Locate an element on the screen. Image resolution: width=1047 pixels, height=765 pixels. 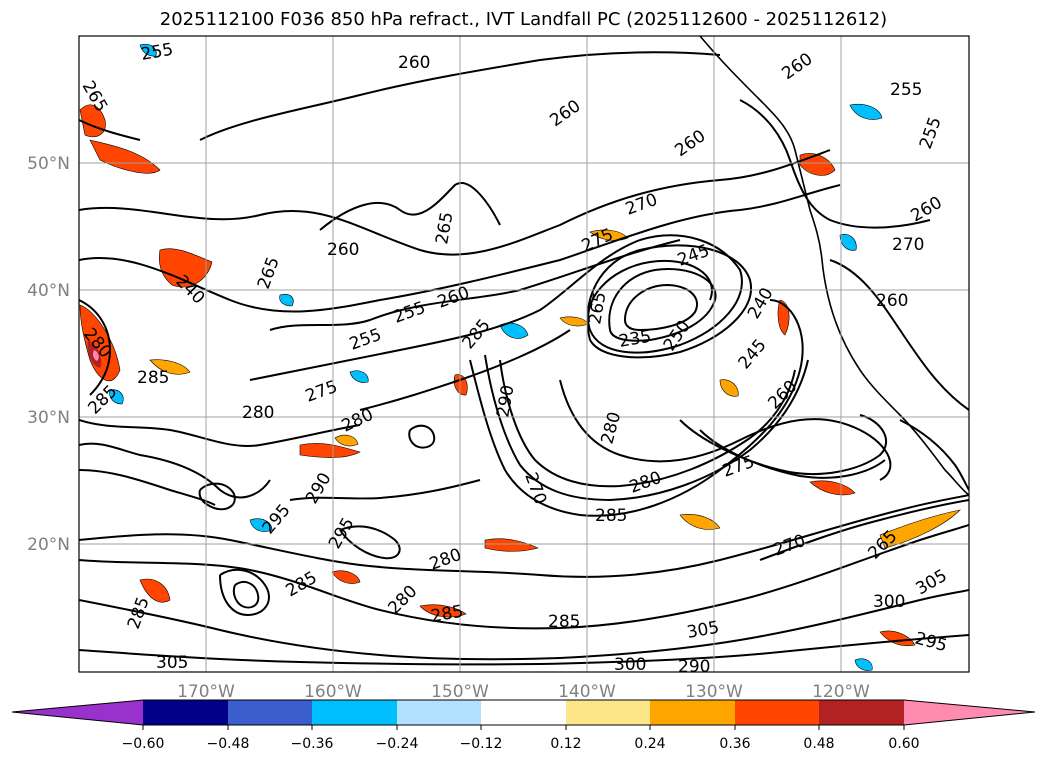
lon-label-140w: 140°W is located at coordinates (587, 692).